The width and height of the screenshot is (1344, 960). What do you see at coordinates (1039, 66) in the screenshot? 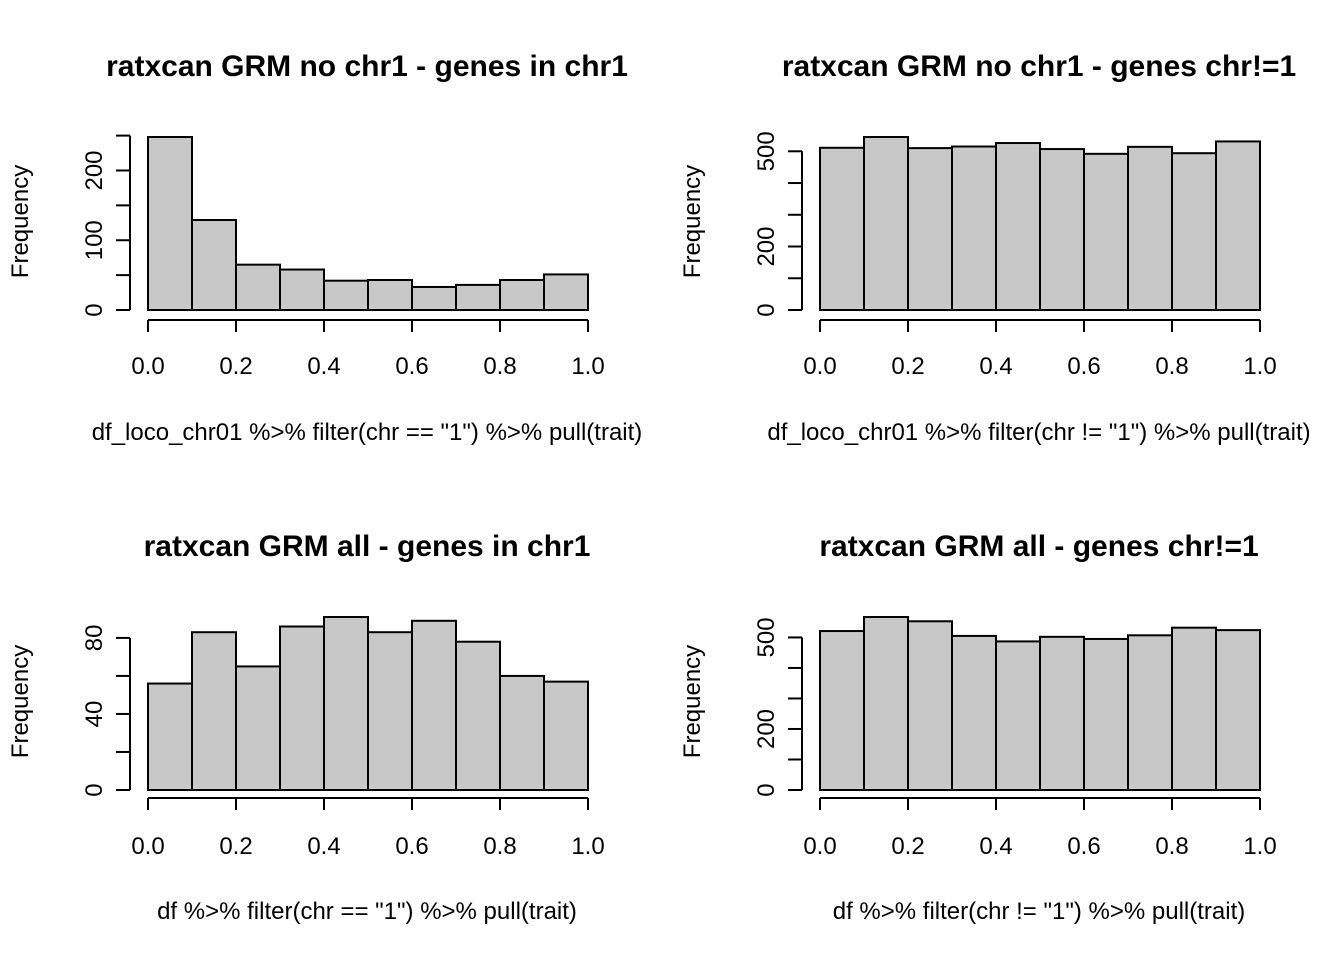
I see `chart-title: ratxcan GRM no chr1 - genes chr!=1` at bounding box center [1039, 66].